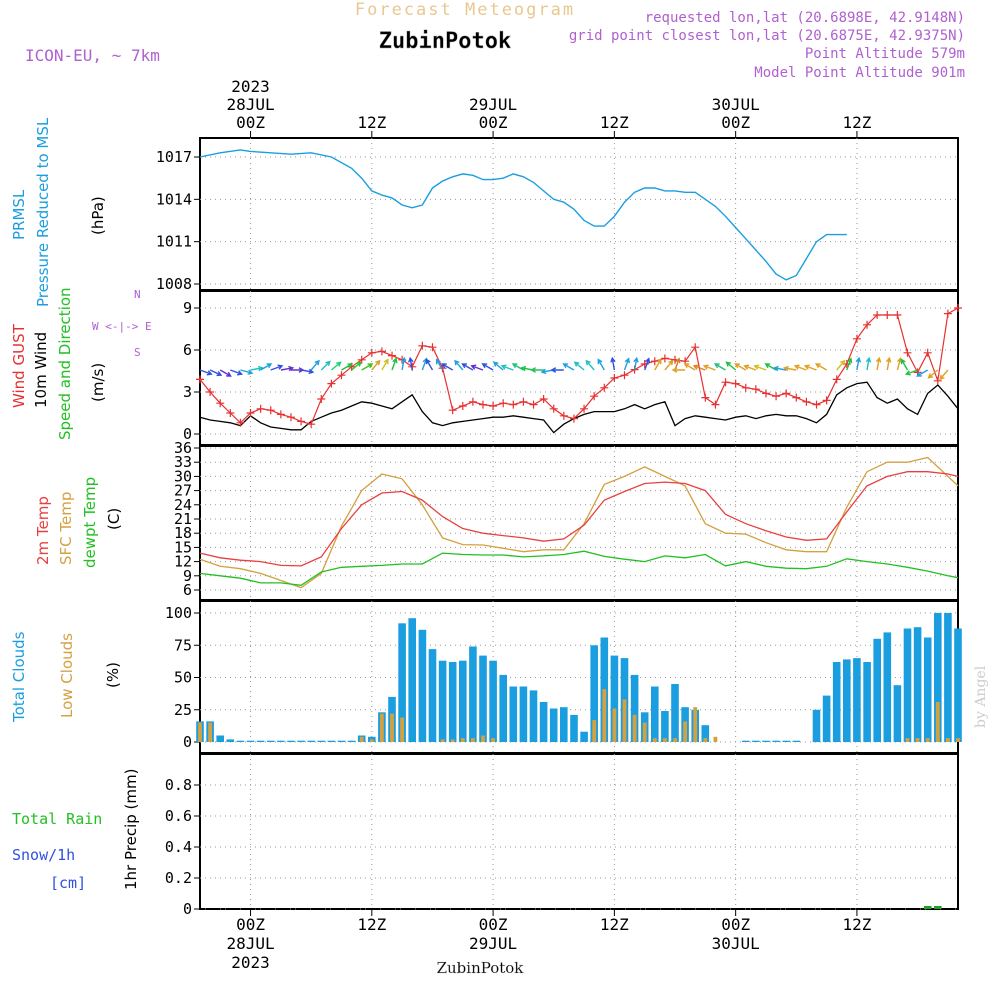  I want to click on precipitation-frame, so click(579, 831).